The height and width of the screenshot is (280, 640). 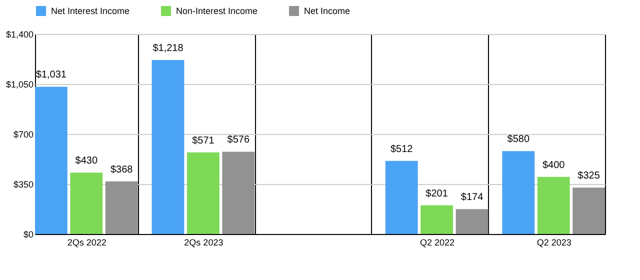 I want to click on y-tick-label: $0, so click(x=28, y=235).